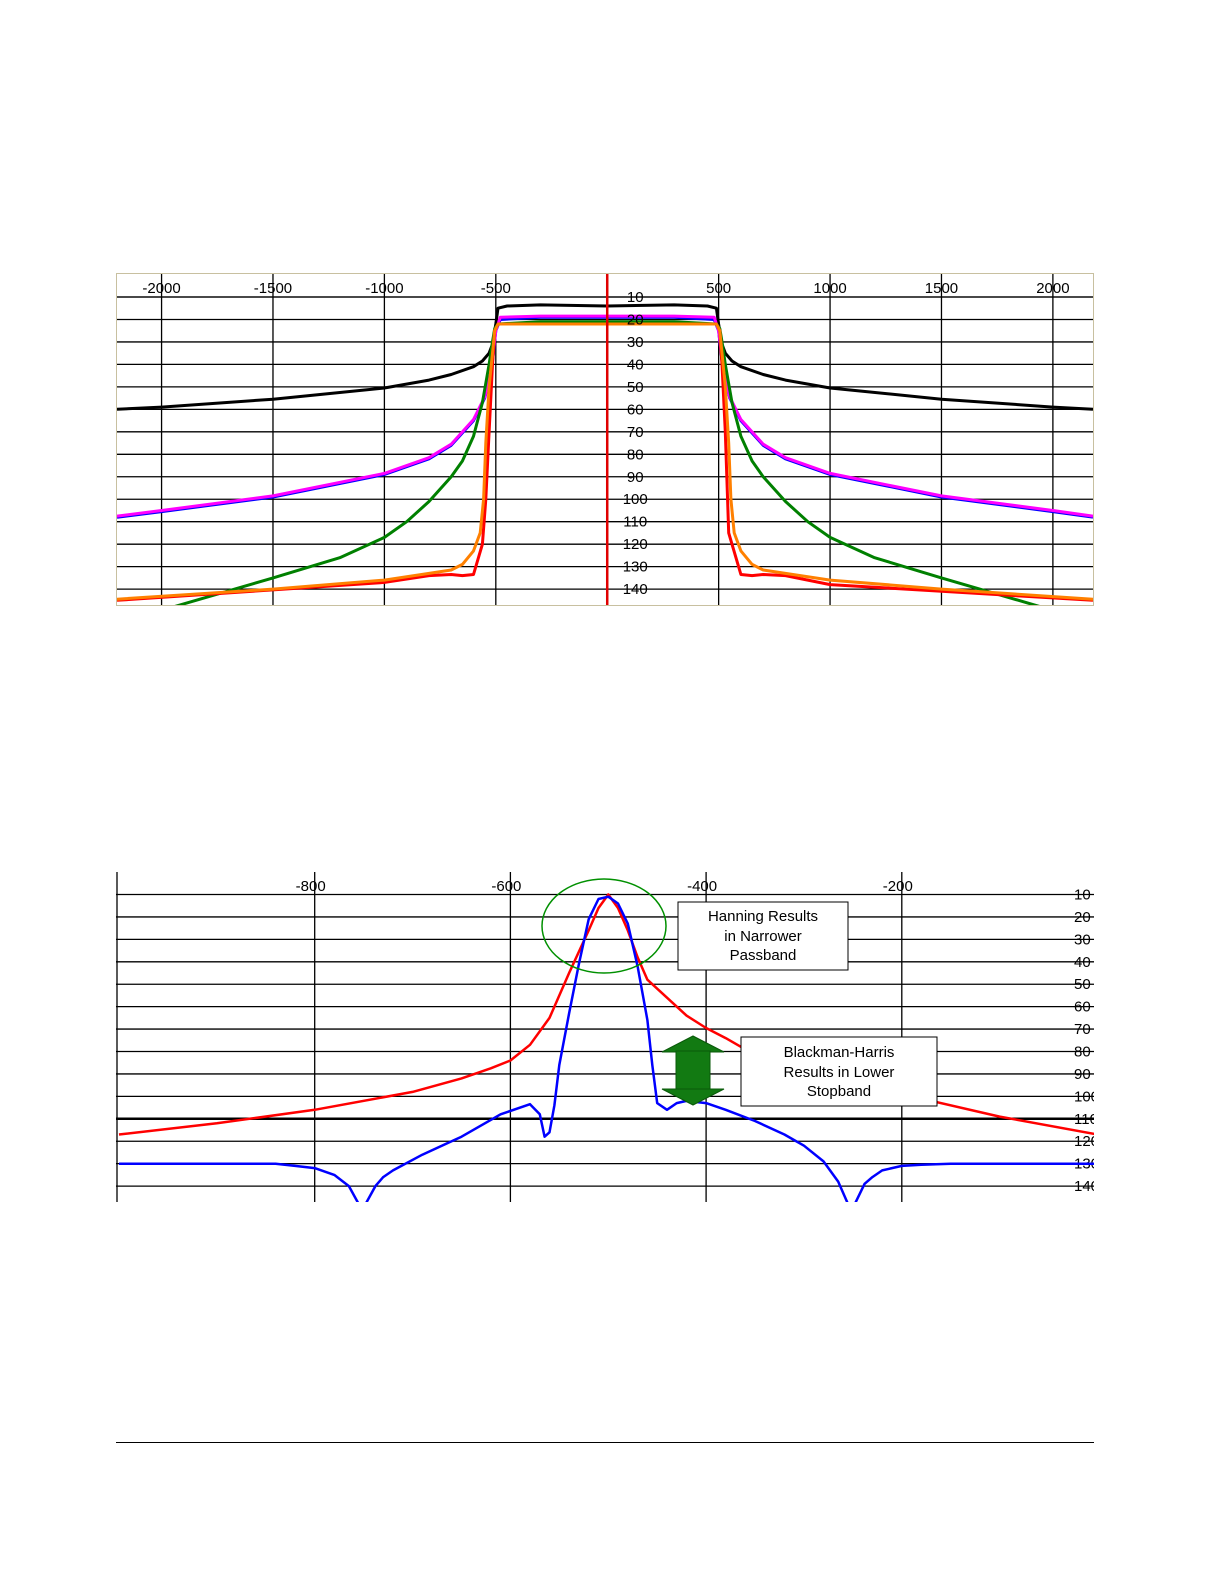 This screenshot has width=1224, height=1584. Describe the element at coordinates (693, 1097) in the screenshot. I see `arrow-down` at that location.